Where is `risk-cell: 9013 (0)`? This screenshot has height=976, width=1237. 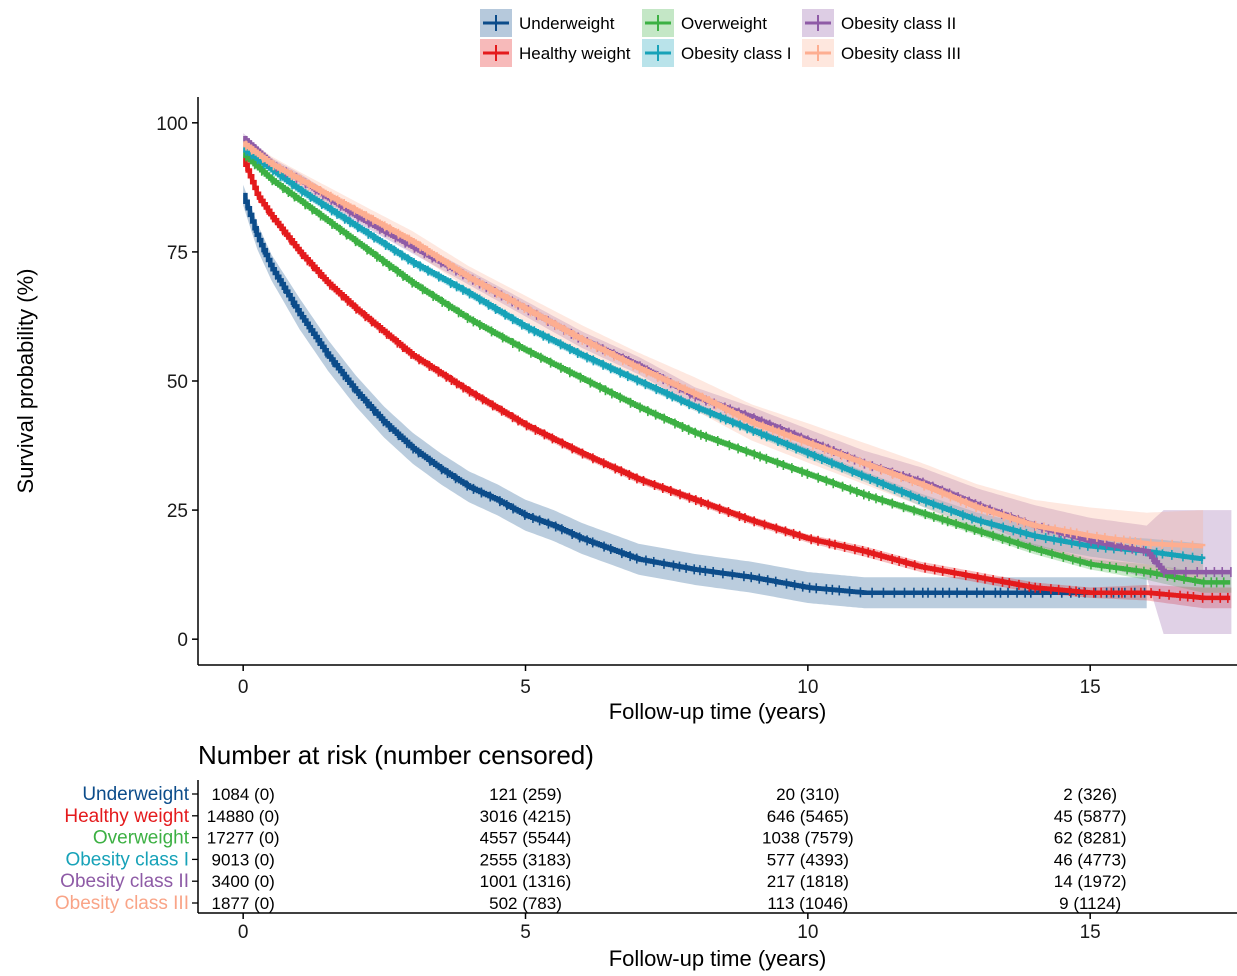
risk-cell: 9013 (0) is located at coordinates (243, 859).